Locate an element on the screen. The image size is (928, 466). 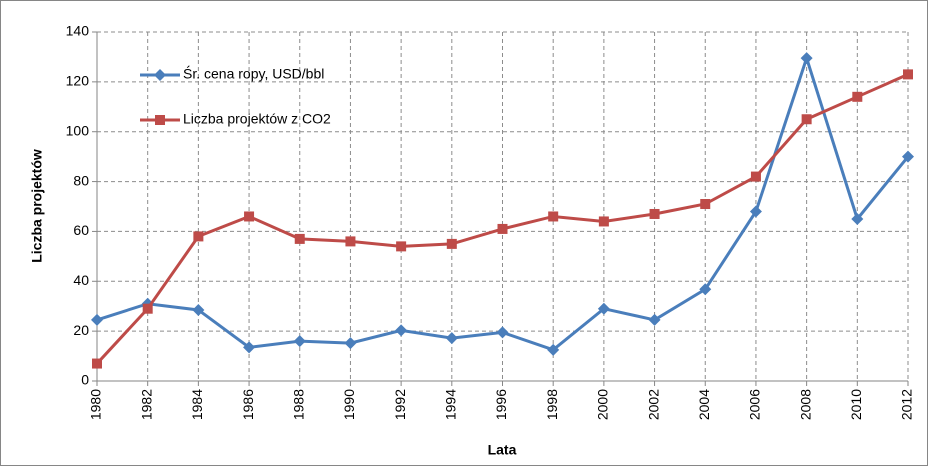
y-tick-label: 40 is located at coordinates (81, 280).